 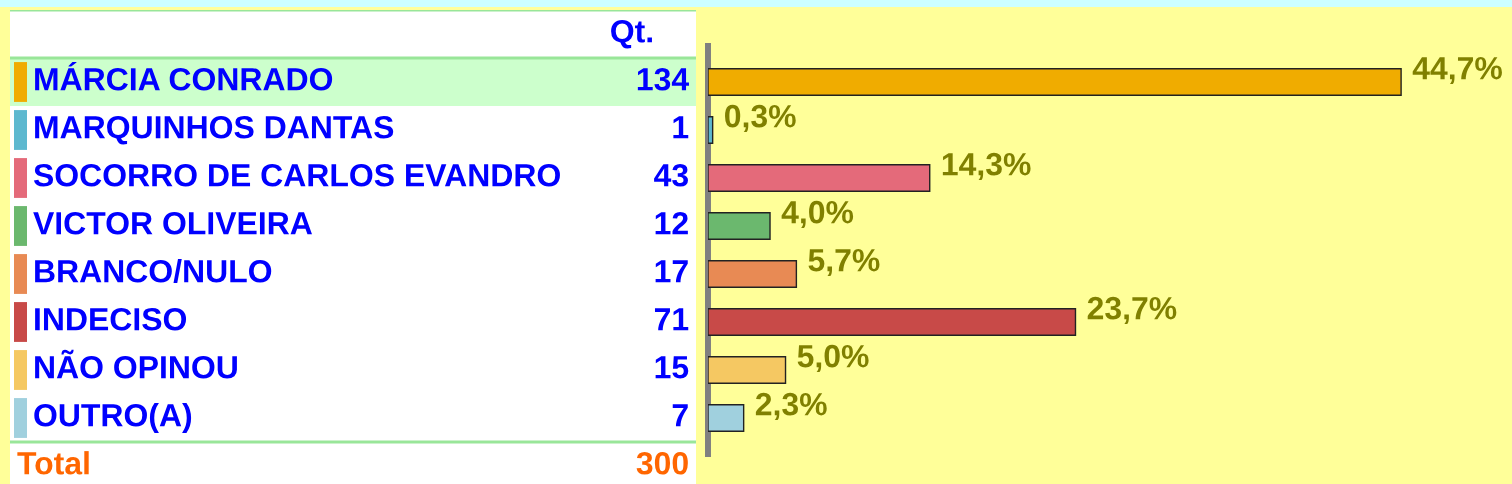 I want to click on category-label: MARQUINHOS DANTAS, so click(x=214, y=130).